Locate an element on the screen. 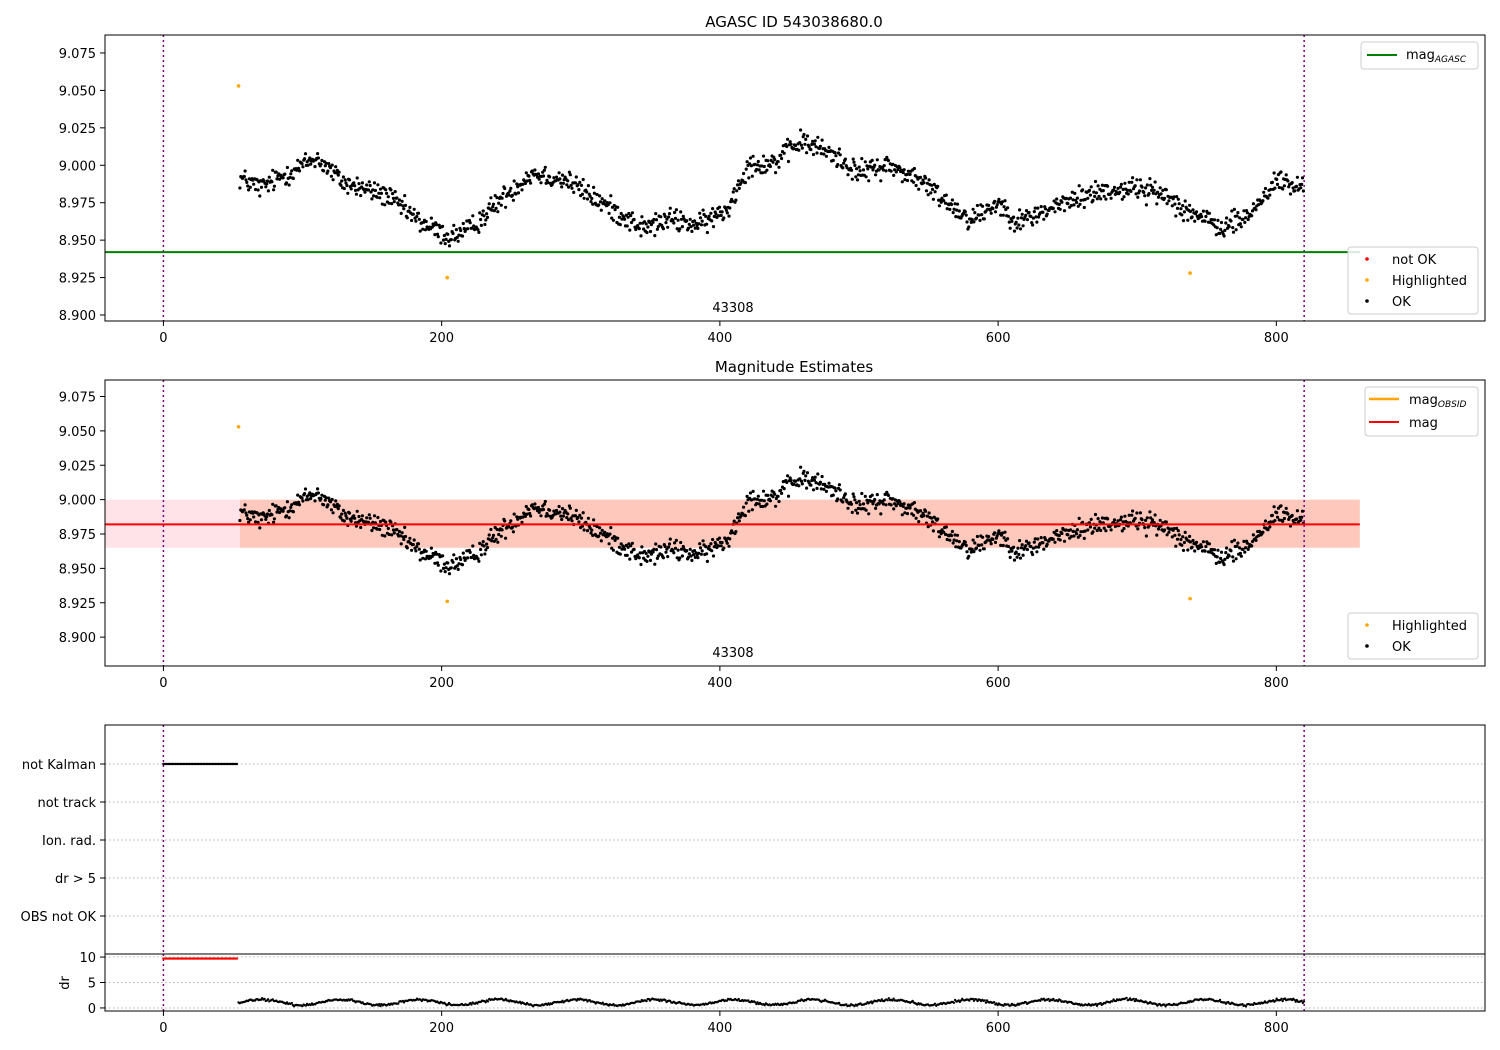  legend-mag-obsid-sub: OBSID is located at coordinates (1452, 405).